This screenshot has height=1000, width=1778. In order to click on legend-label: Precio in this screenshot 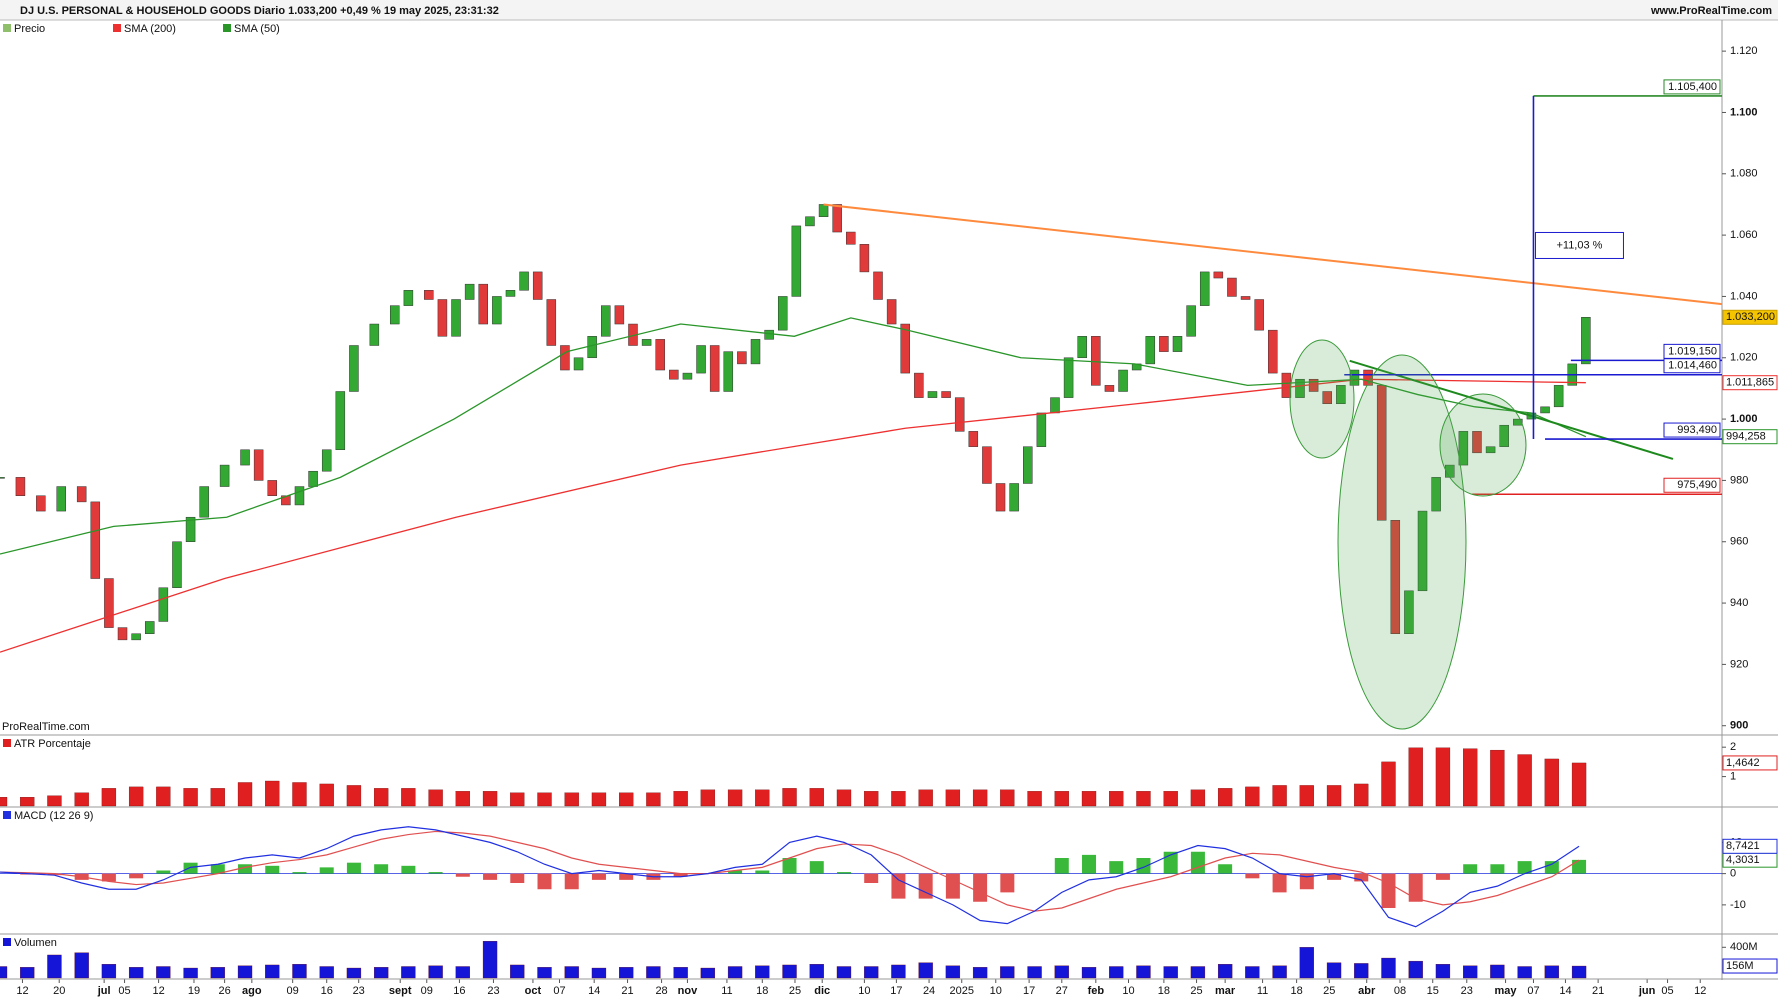, I will do `click(29, 29)`.